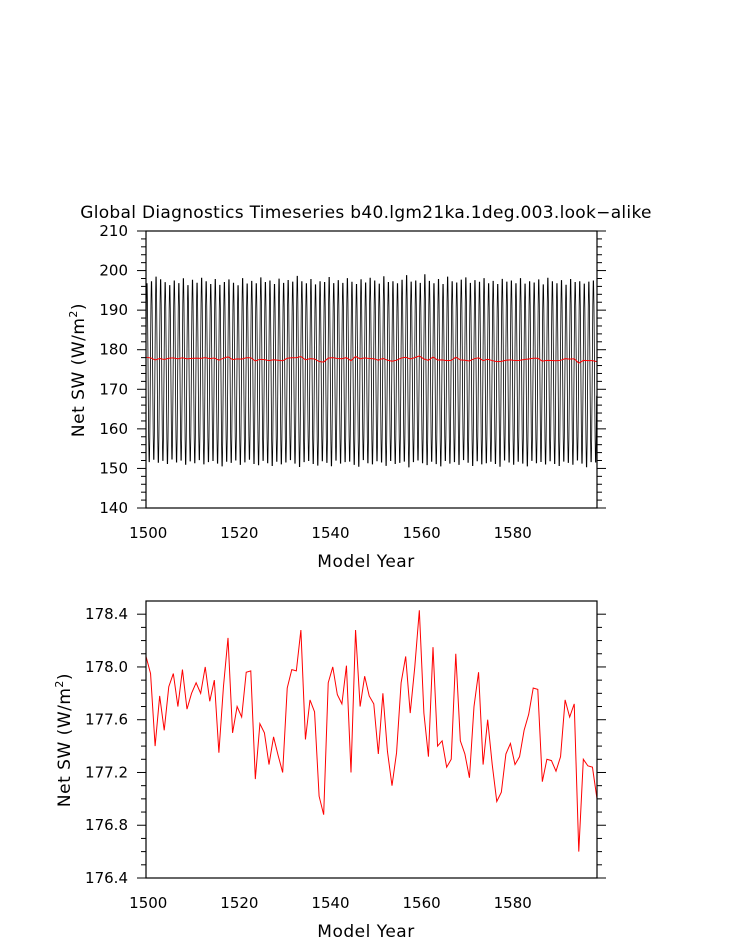 The height and width of the screenshot is (945, 733). What do you see at coordinates (106, 772) in the screenshot?
I see `bottom-y-tick-label: 177.2` at bounding box center [106, 772].